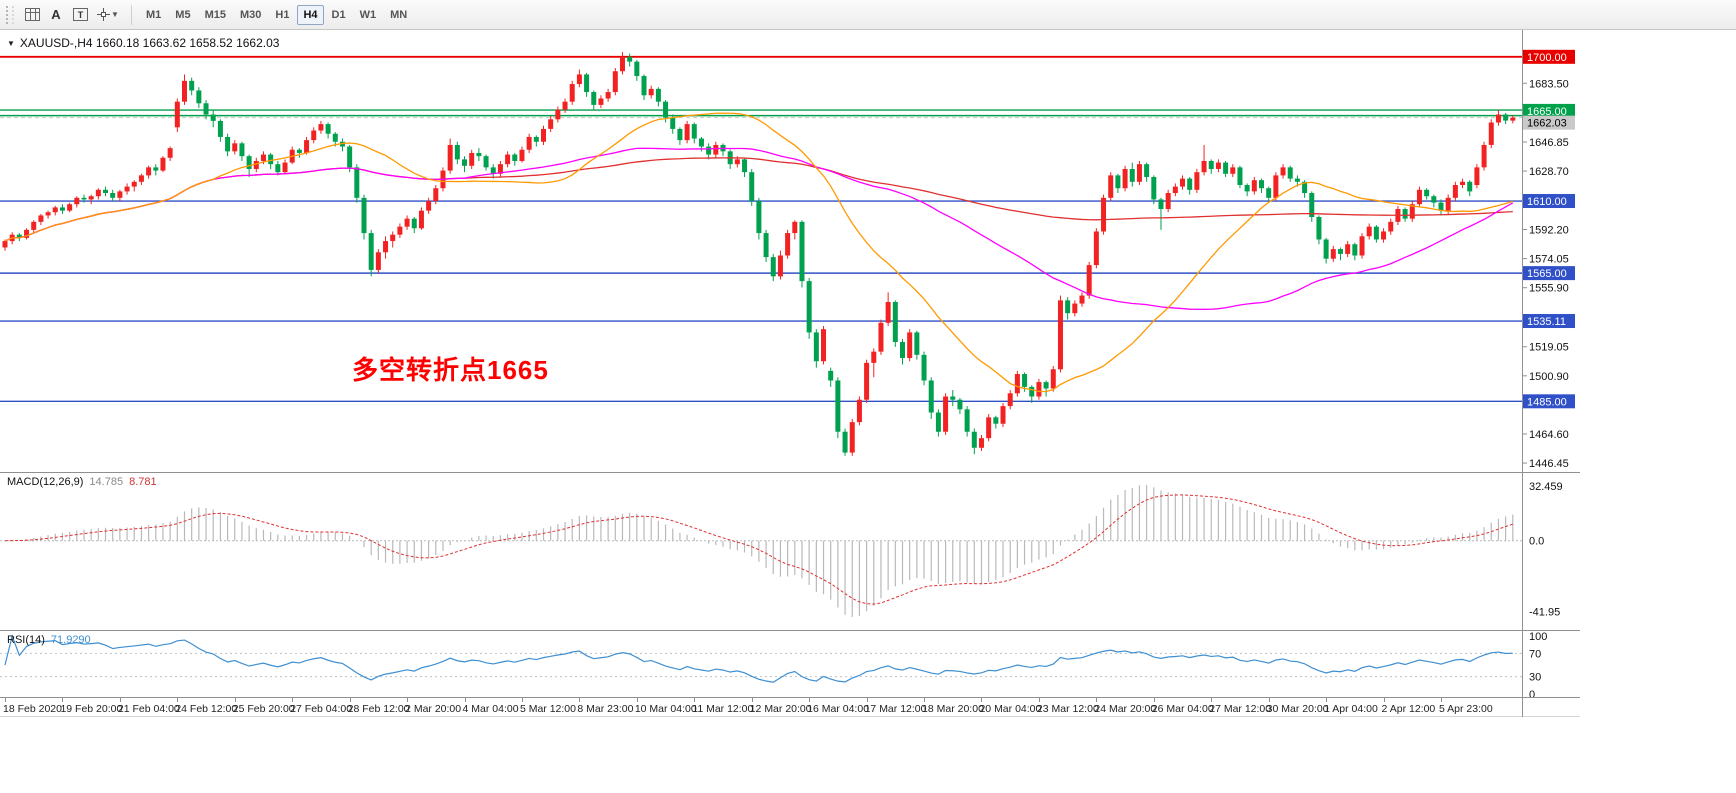  Describe the element at coordinates (368, 15) in the screenshot. I see `timeframe-w1-button: W1` at that location.